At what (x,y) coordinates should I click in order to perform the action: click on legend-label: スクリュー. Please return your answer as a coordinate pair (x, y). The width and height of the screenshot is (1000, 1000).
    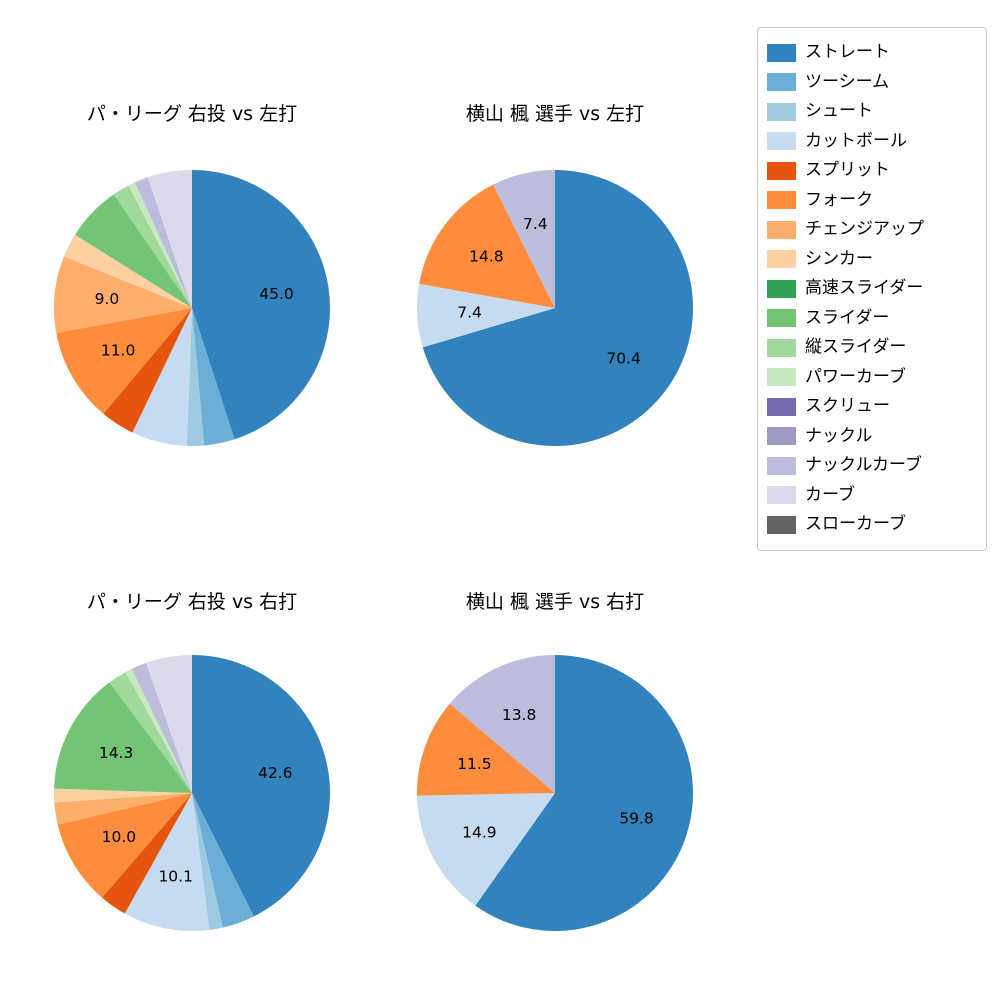
    Looking at the image, I should click on (847, 406).